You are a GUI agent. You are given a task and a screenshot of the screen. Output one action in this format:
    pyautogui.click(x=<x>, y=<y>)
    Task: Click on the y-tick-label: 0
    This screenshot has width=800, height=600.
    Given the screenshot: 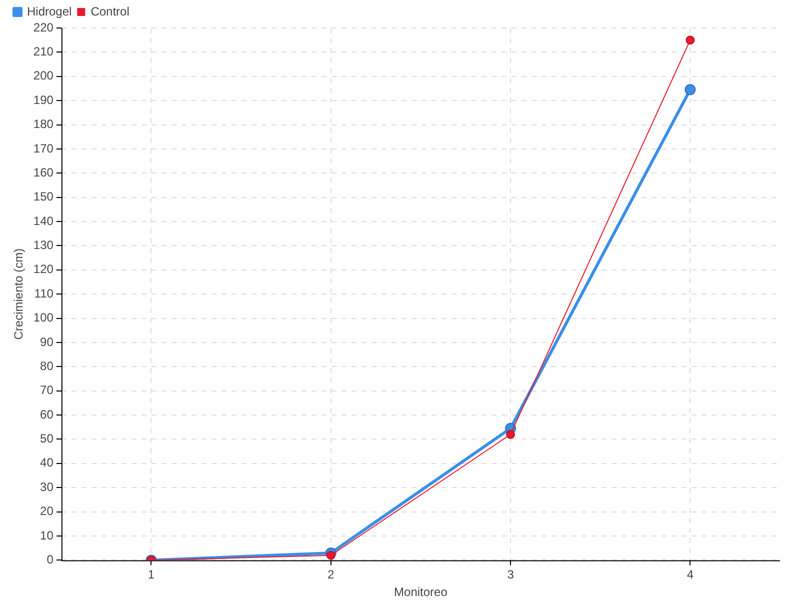 What is the action you would take?
    pyautogui.click(x=50, y=559)
    